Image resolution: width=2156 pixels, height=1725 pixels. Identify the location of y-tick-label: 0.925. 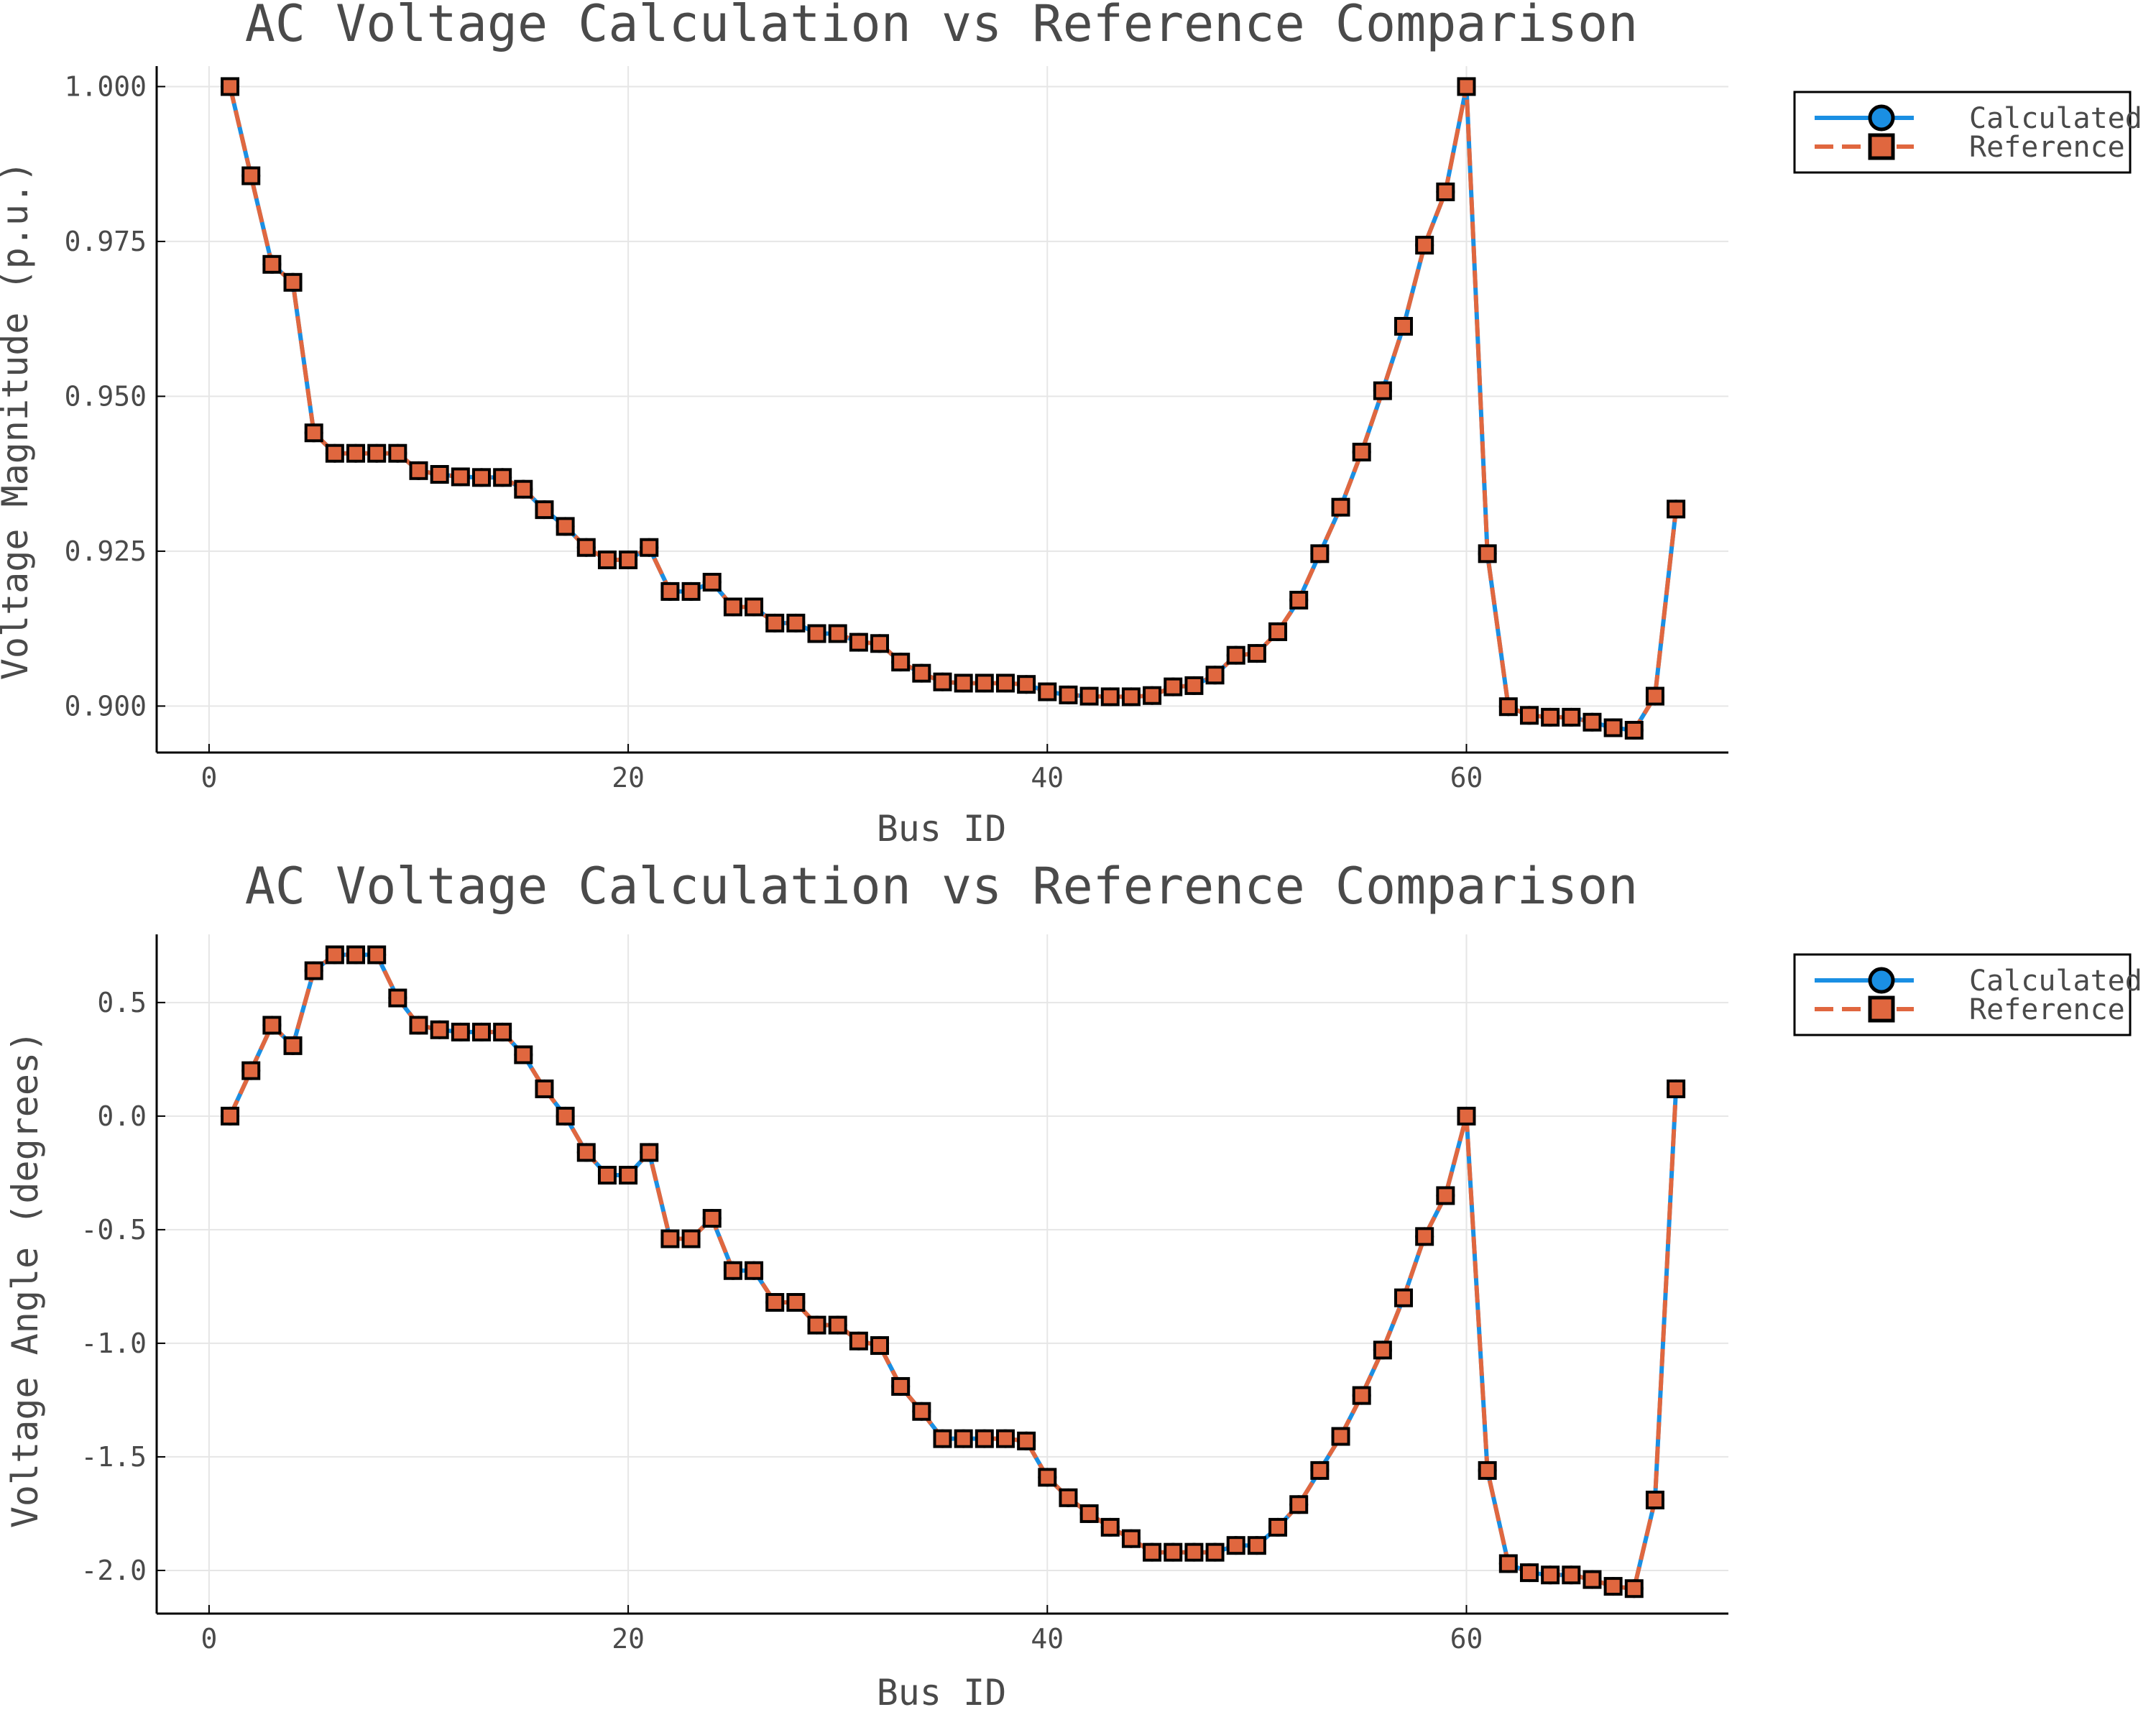
(106, 551).